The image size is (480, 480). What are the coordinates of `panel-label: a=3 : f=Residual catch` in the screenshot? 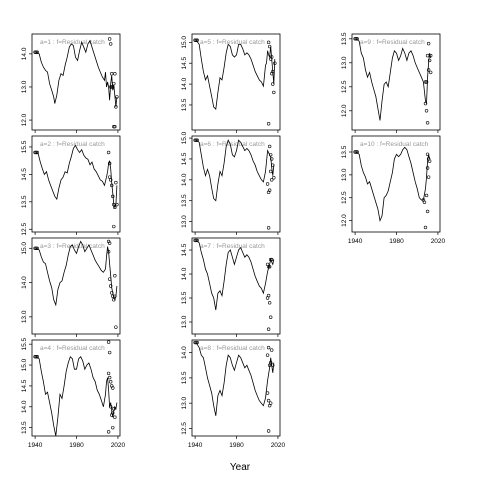 It's located at (72, 246).